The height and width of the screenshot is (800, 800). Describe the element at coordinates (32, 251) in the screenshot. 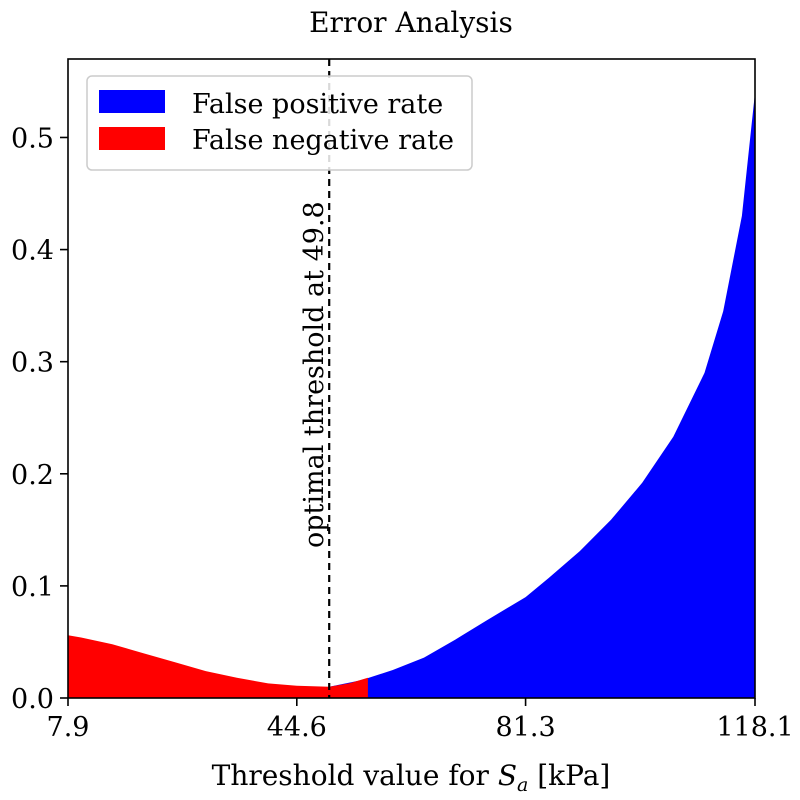

I see `y-tick-label: 0.4` at that location.